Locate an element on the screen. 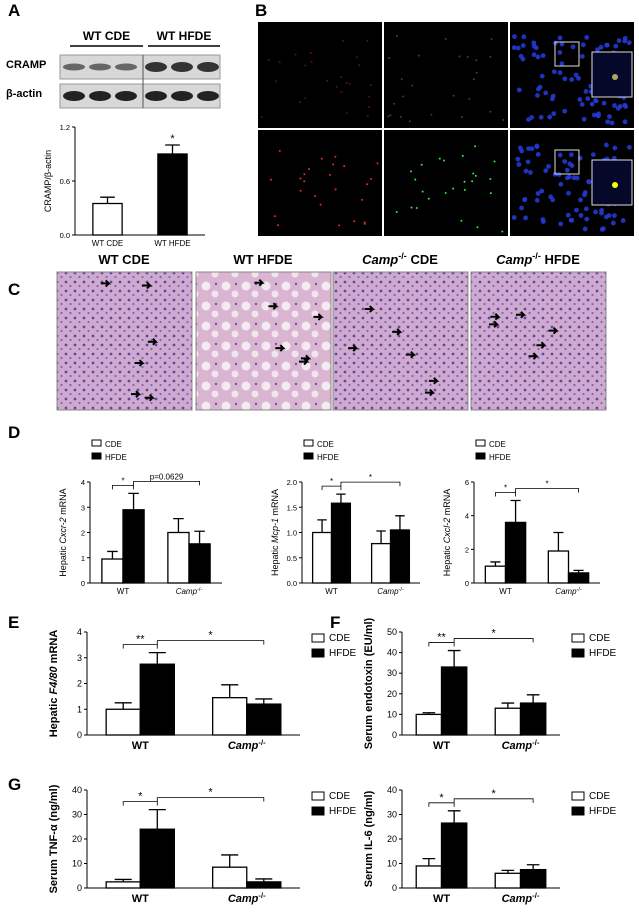 This screenshot has width=639, height=919. panel-label: D is located at coordinates (14, 432).